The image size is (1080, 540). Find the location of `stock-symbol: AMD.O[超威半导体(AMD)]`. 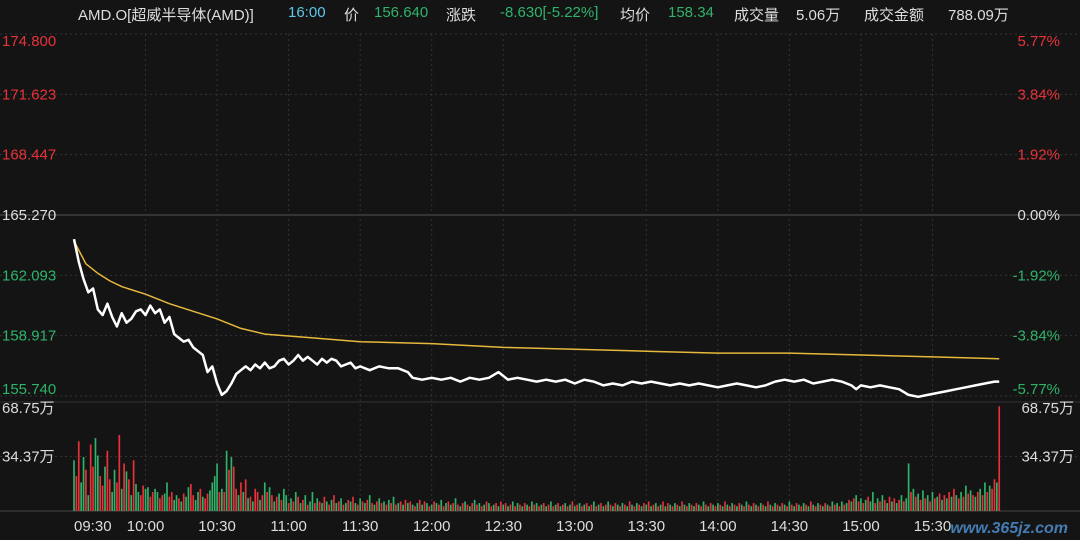

stock-symbol: AMD.O[超威半导体(AMD)] is located at coordinates (166, 15).